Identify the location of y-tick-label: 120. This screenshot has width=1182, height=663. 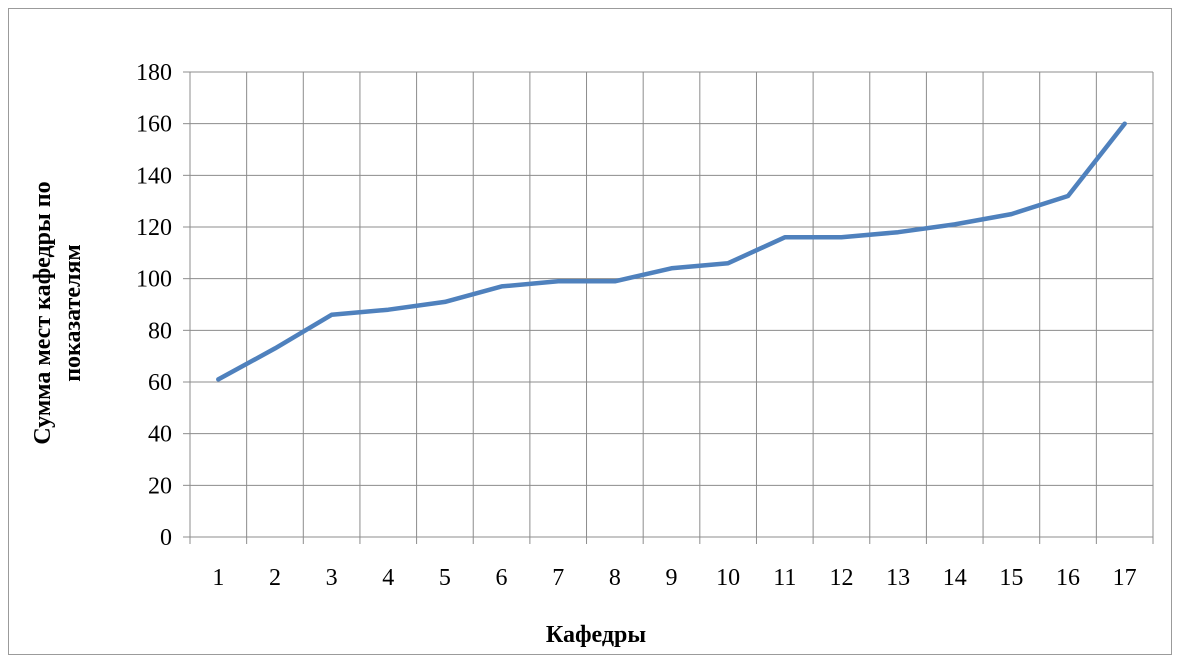
(154, 228).